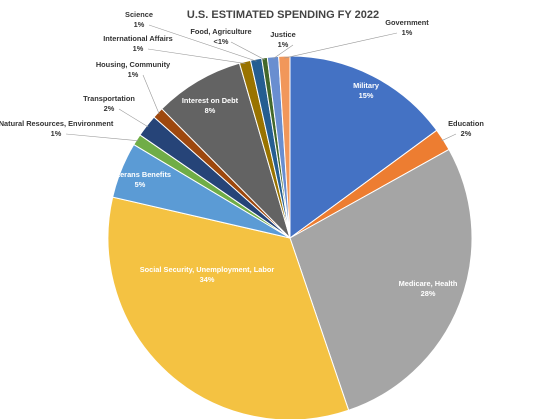  Describe the element at coordinates (102, 137) in the screenshot. I see `leader-line-natural-resources-environment` at that location.